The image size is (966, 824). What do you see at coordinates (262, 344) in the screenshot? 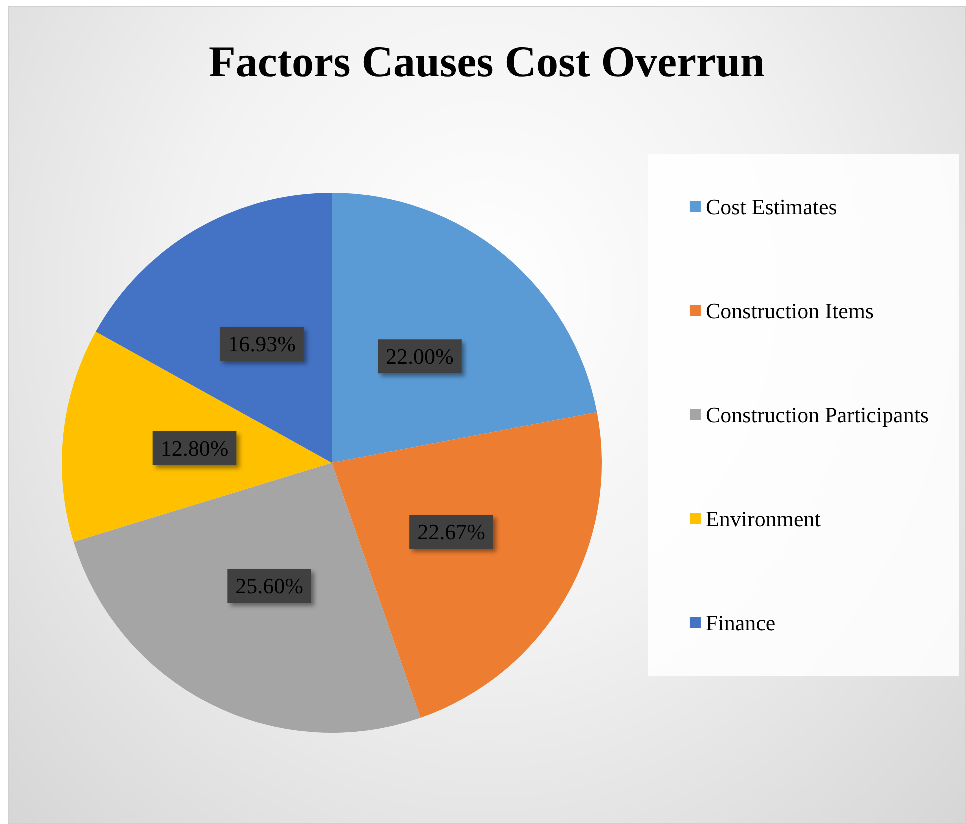
I see `data-label: 16.93%` at bounding box center [262, 344].